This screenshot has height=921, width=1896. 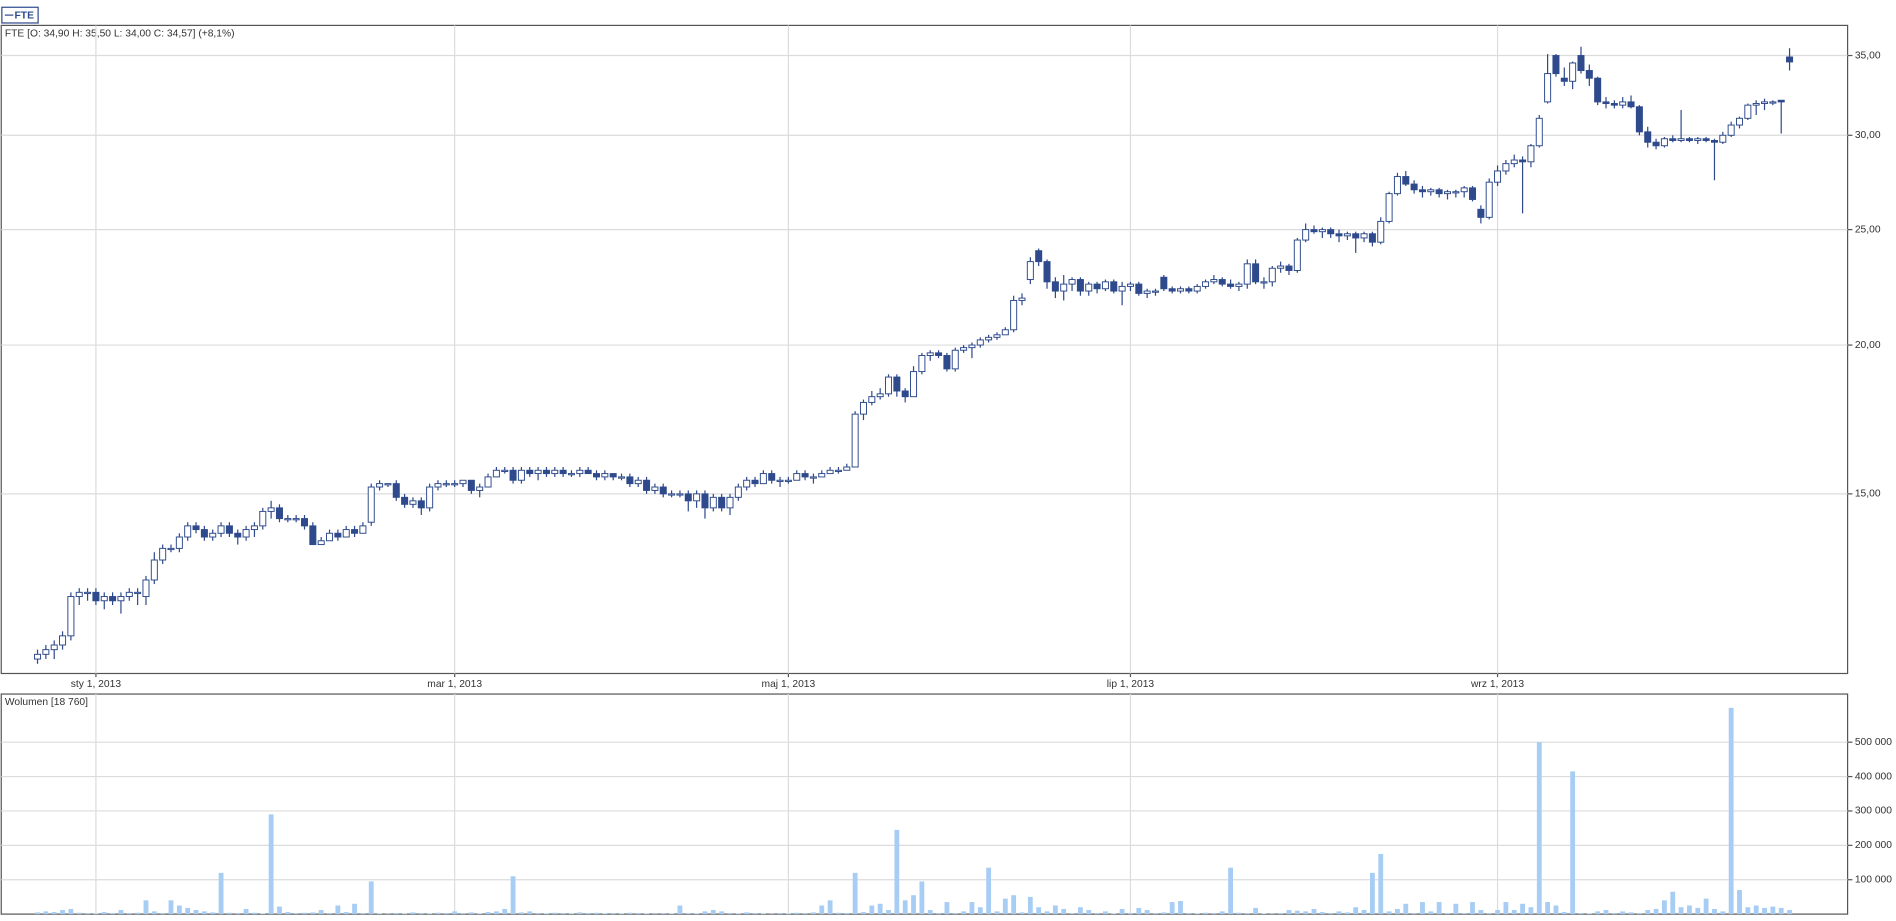 I want to click on x-tick-label: wrz 1, 2013, so click(x=1497, y=684).